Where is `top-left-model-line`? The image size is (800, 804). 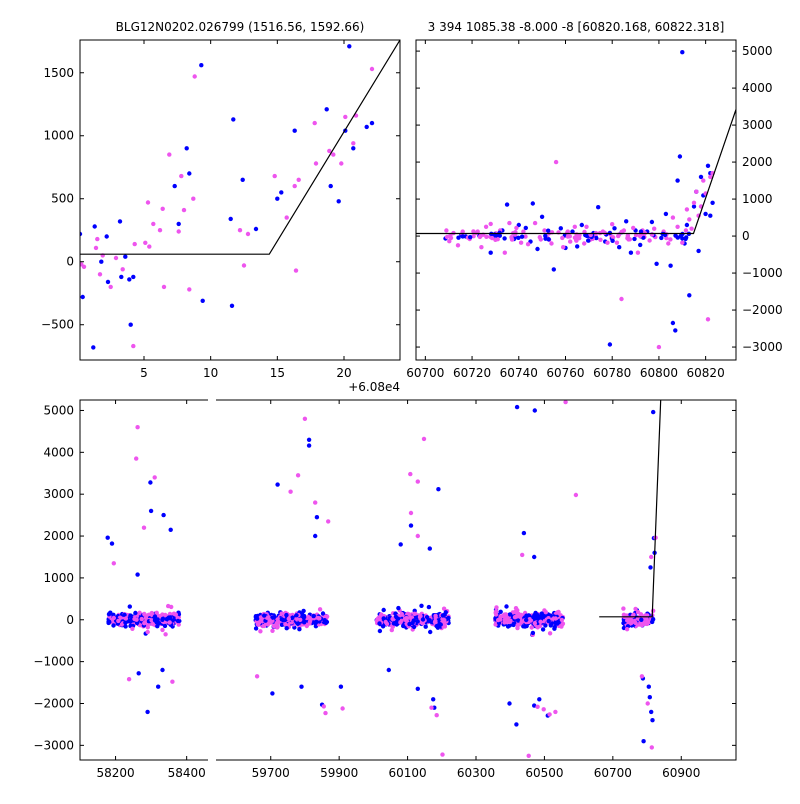 top-left-model-line is located at coordinates (240, 147).